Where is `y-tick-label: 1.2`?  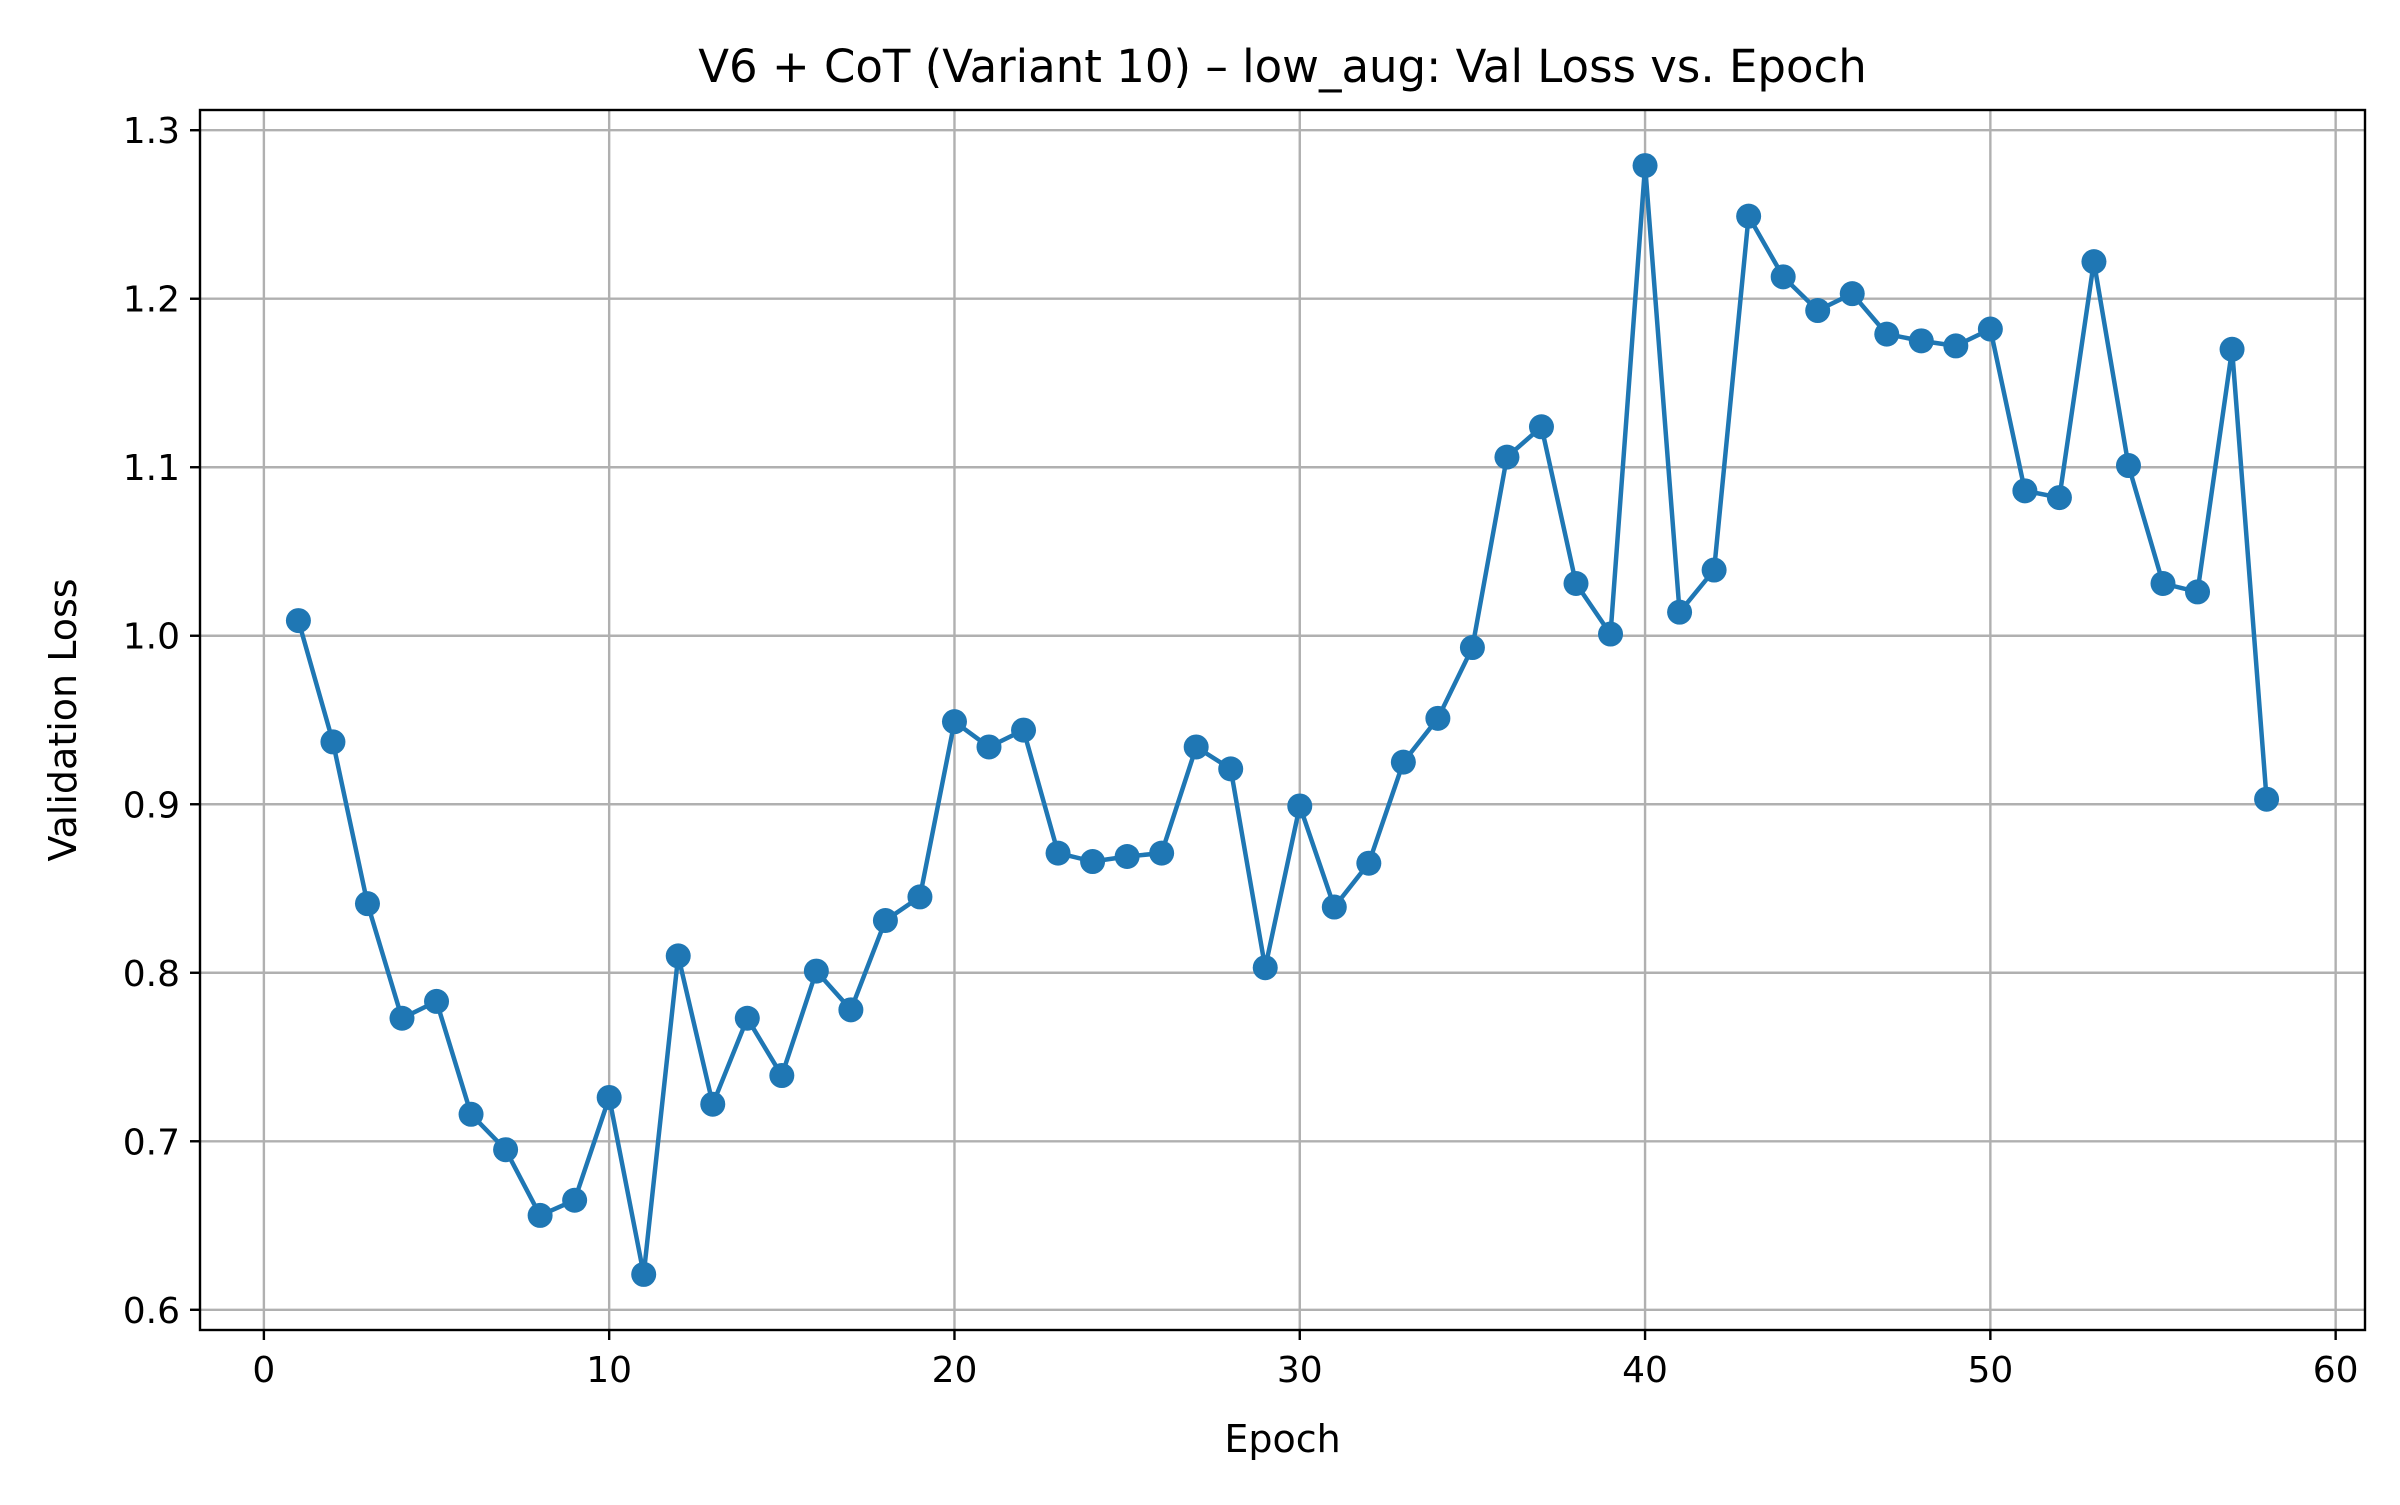 y-tick-label: 1.2 is located at coordinates (151, 300).